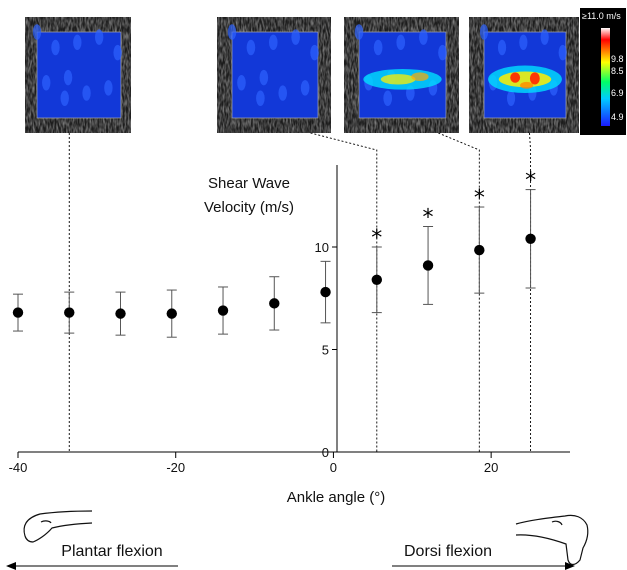 This screenshot has height=570, width=627. What do you see at coordinates (617, 93) in the screenshot?
I see `colorbar-label: 6.9` at bounding box center [617, 93].